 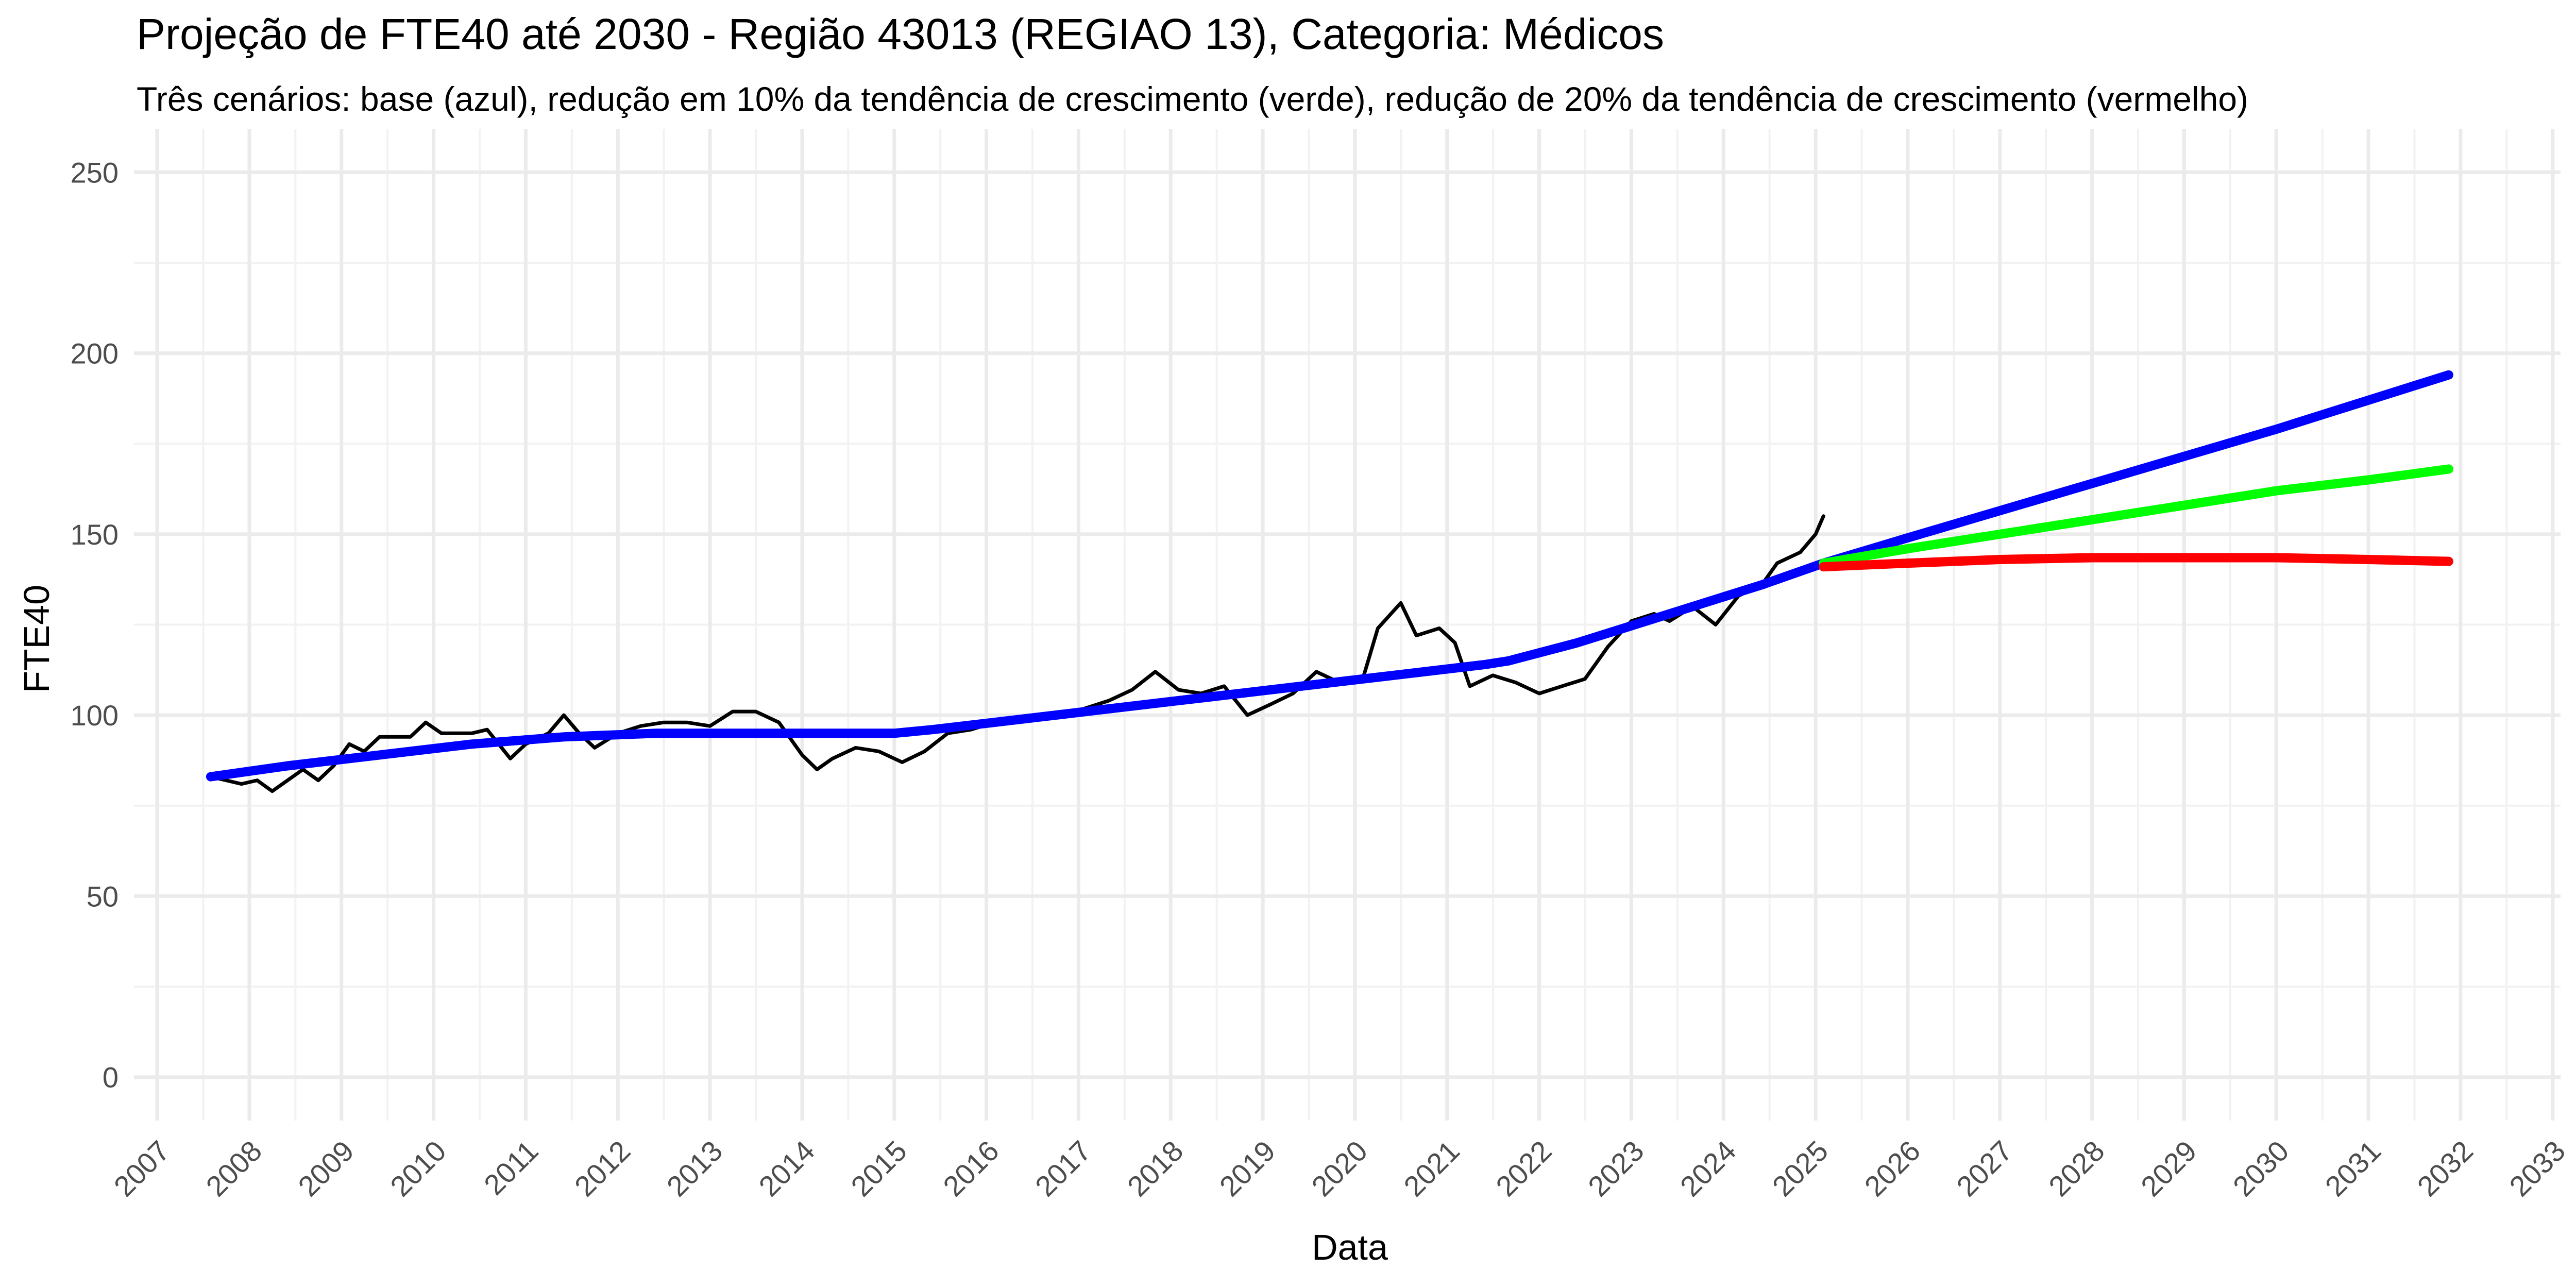 What do you see at coordinates (95, 534) in the screenshot?
I see `y-tick-label: 150` at bounding box center [95, 534].